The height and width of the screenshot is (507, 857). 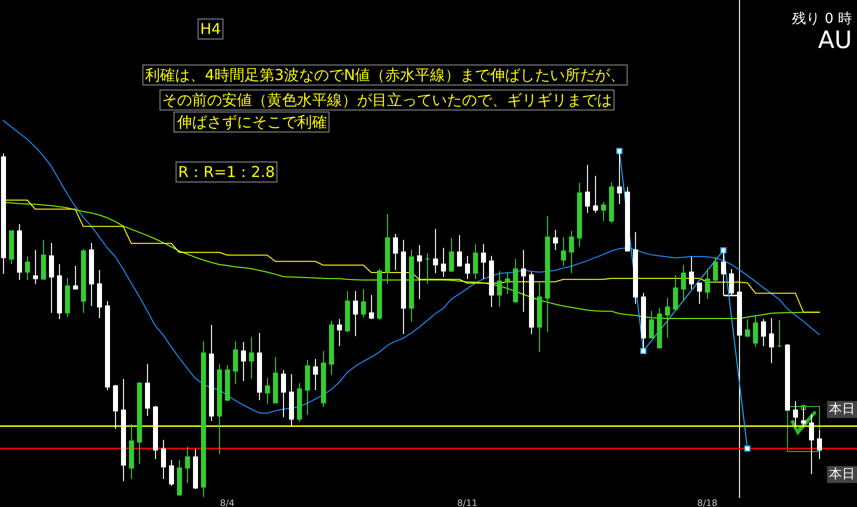 What do you see at coordinates (210, 29) in the screenshot?
I see `text: H4` at bounding box center [210, 29].